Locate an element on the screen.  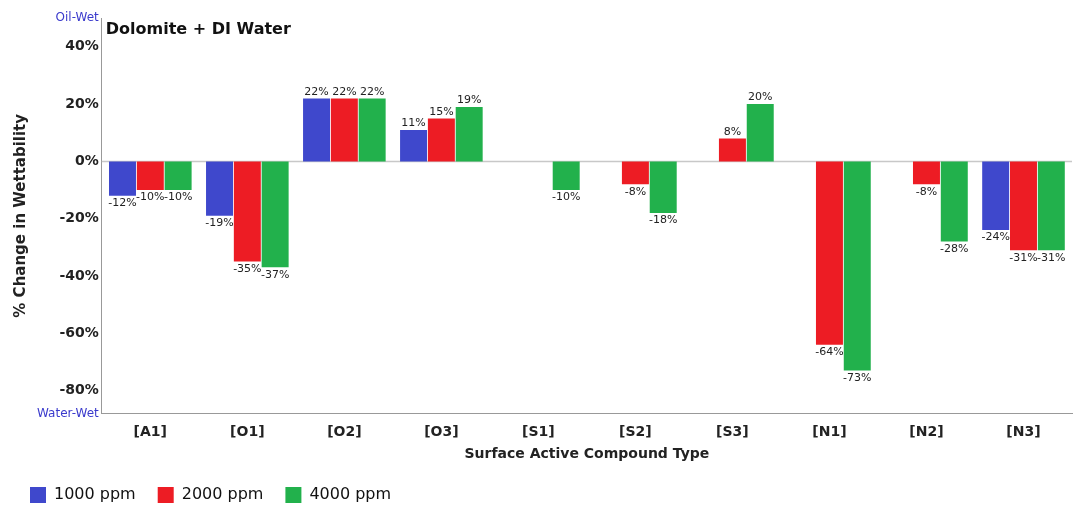
x-tick-label: [N1] is located at coordinates (829, 431).